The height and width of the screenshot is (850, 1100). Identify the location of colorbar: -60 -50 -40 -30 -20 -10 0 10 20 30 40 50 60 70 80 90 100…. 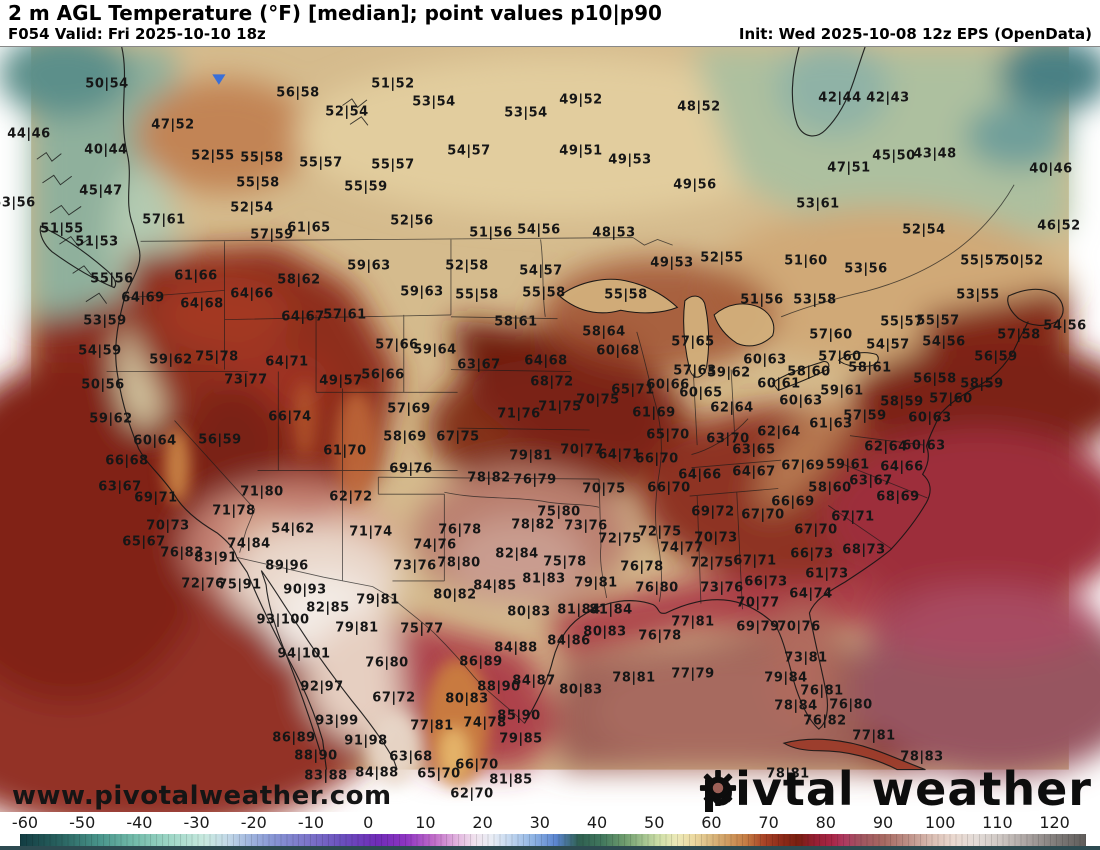
(550, 831).